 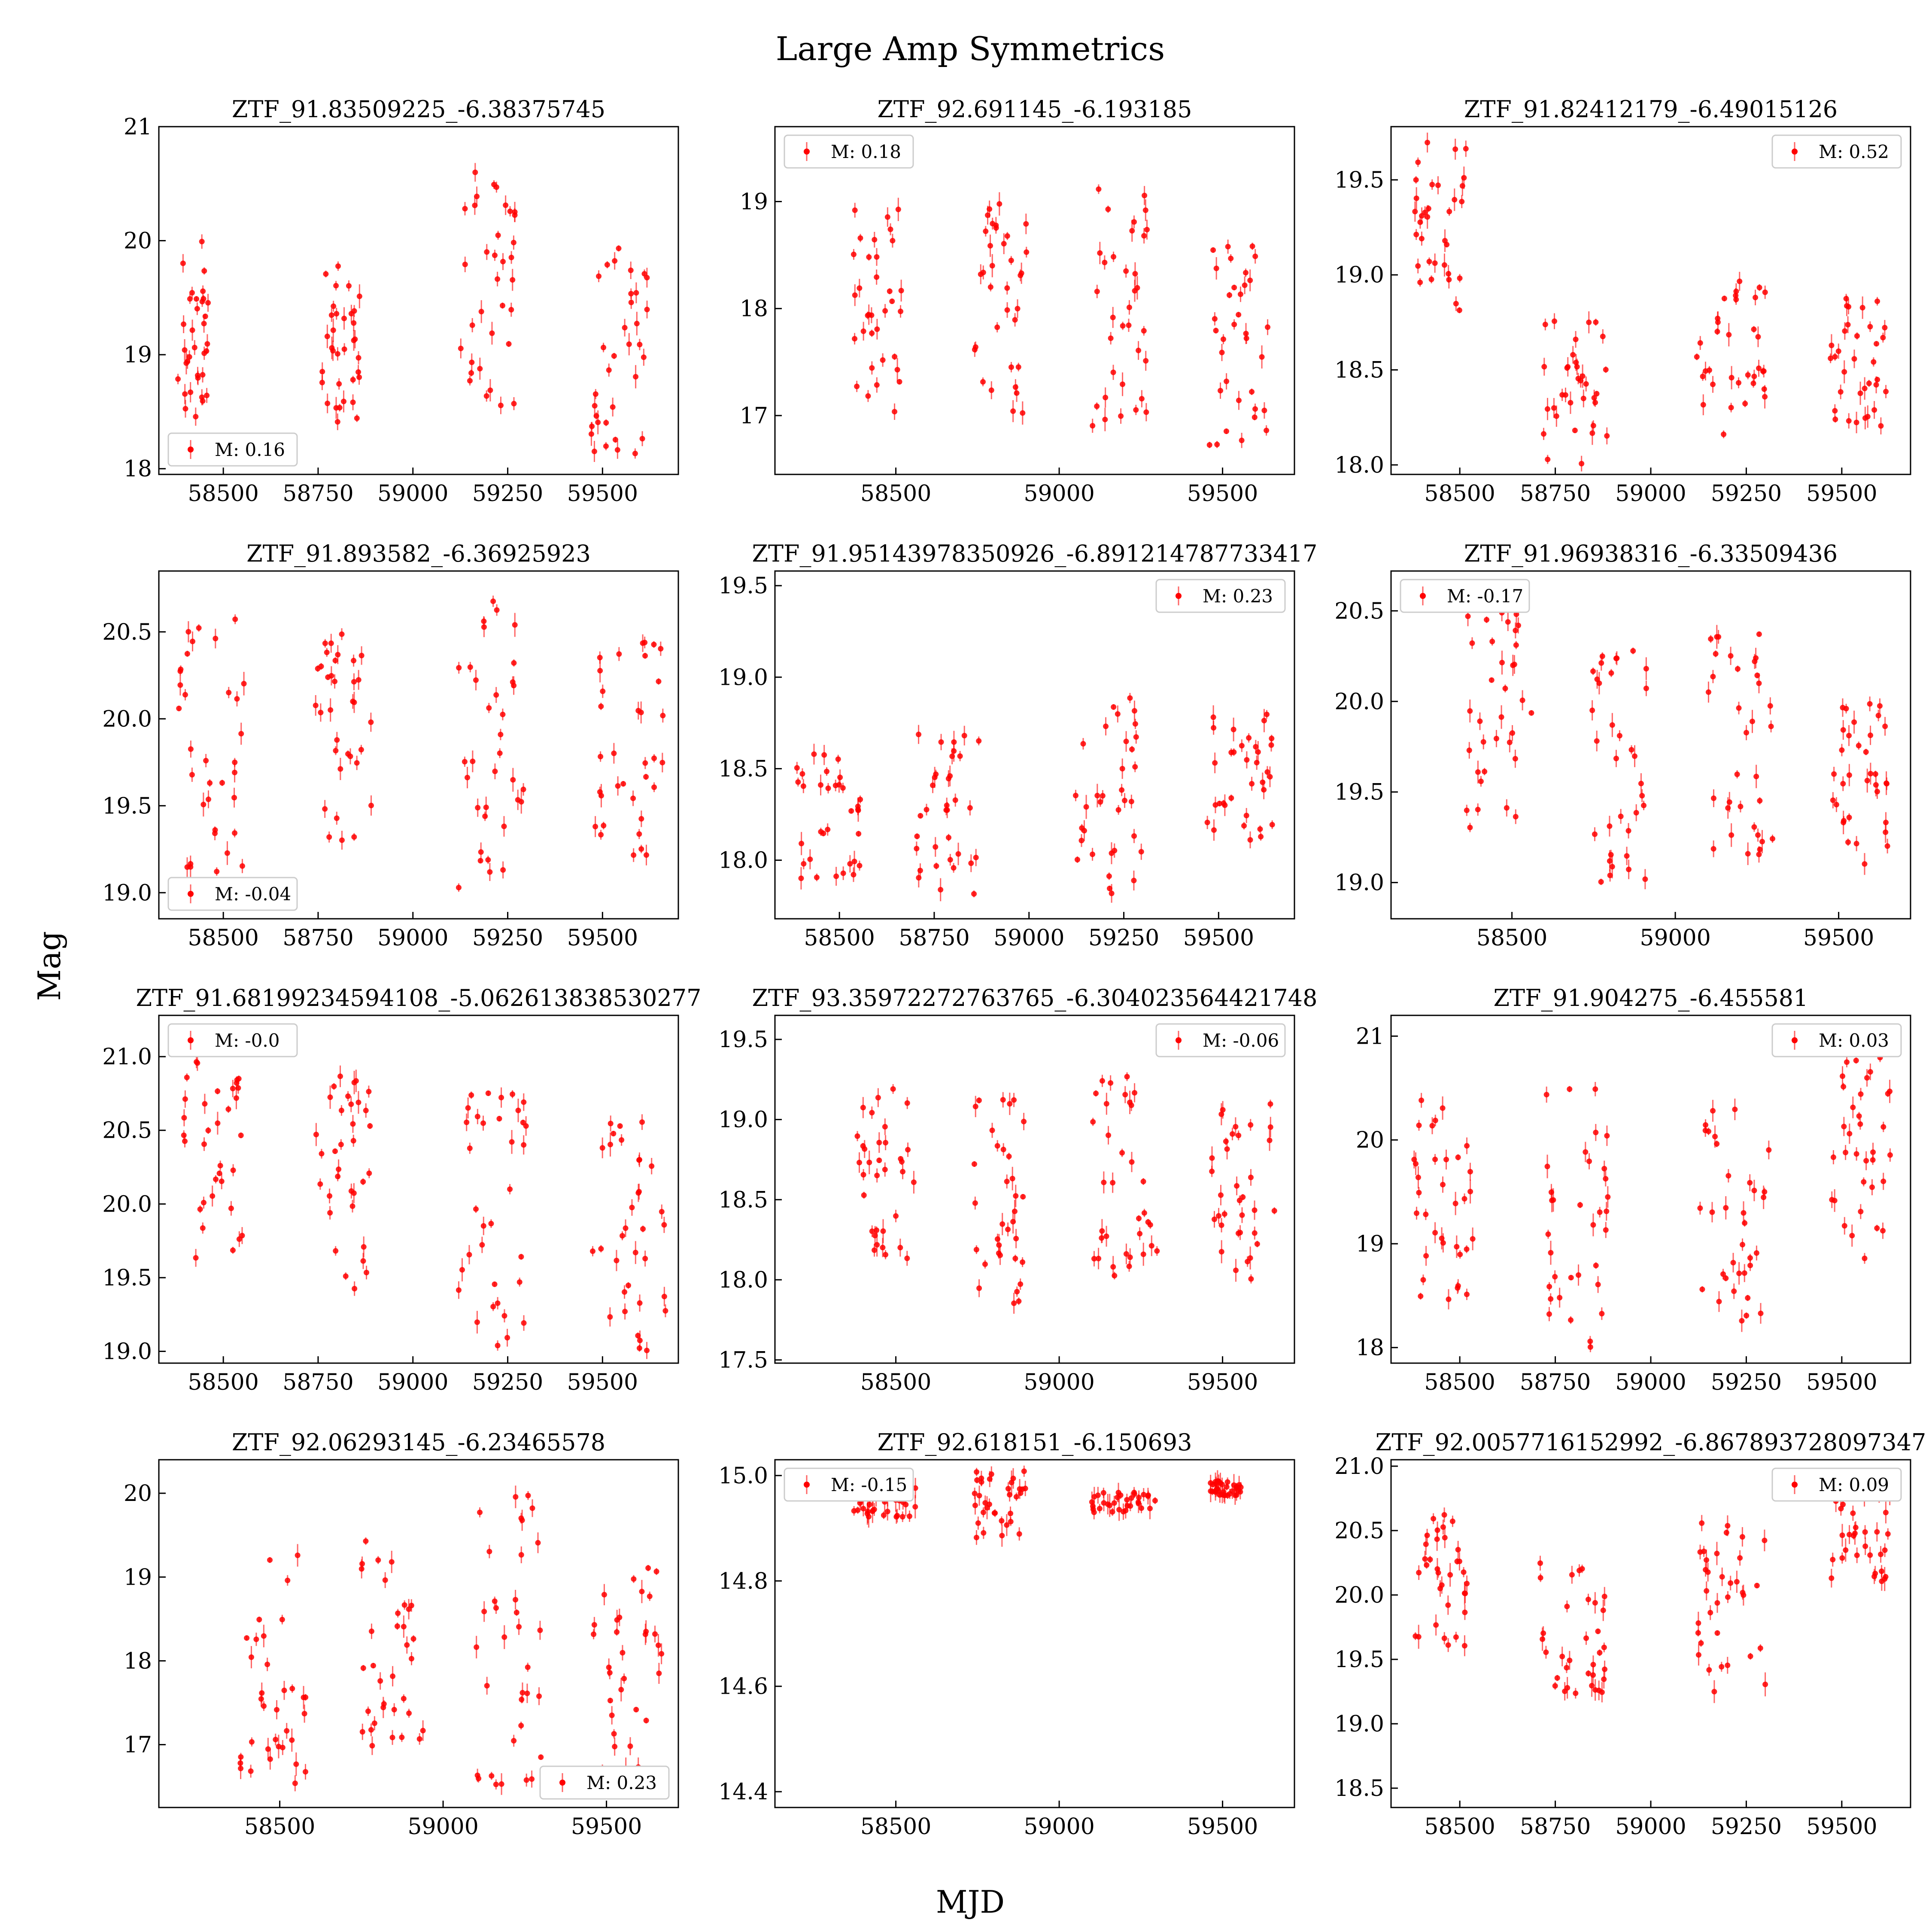 I want to click on y-tick-label: 19.0, so click(x=127, y=893).